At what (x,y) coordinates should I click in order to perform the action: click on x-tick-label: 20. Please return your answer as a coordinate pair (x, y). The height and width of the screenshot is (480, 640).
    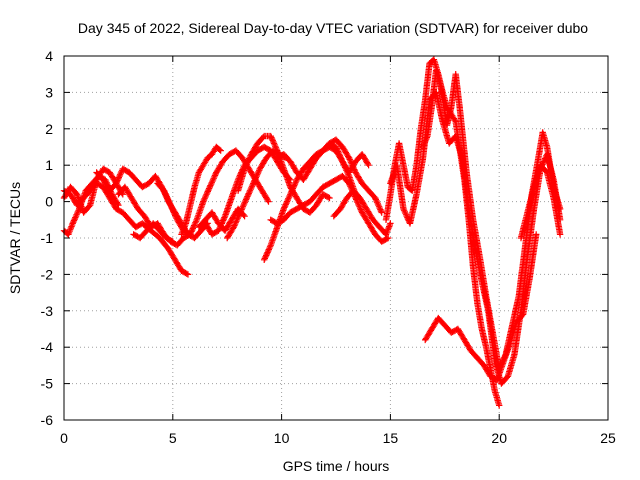
    Looking at the image, I should click on (499, 438).